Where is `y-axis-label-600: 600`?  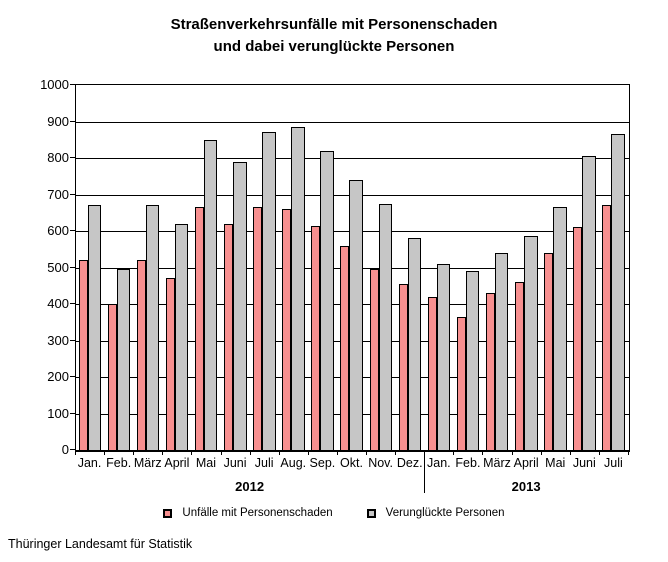
y-axis-label-600: 600 is located at coordinates (58, 230).